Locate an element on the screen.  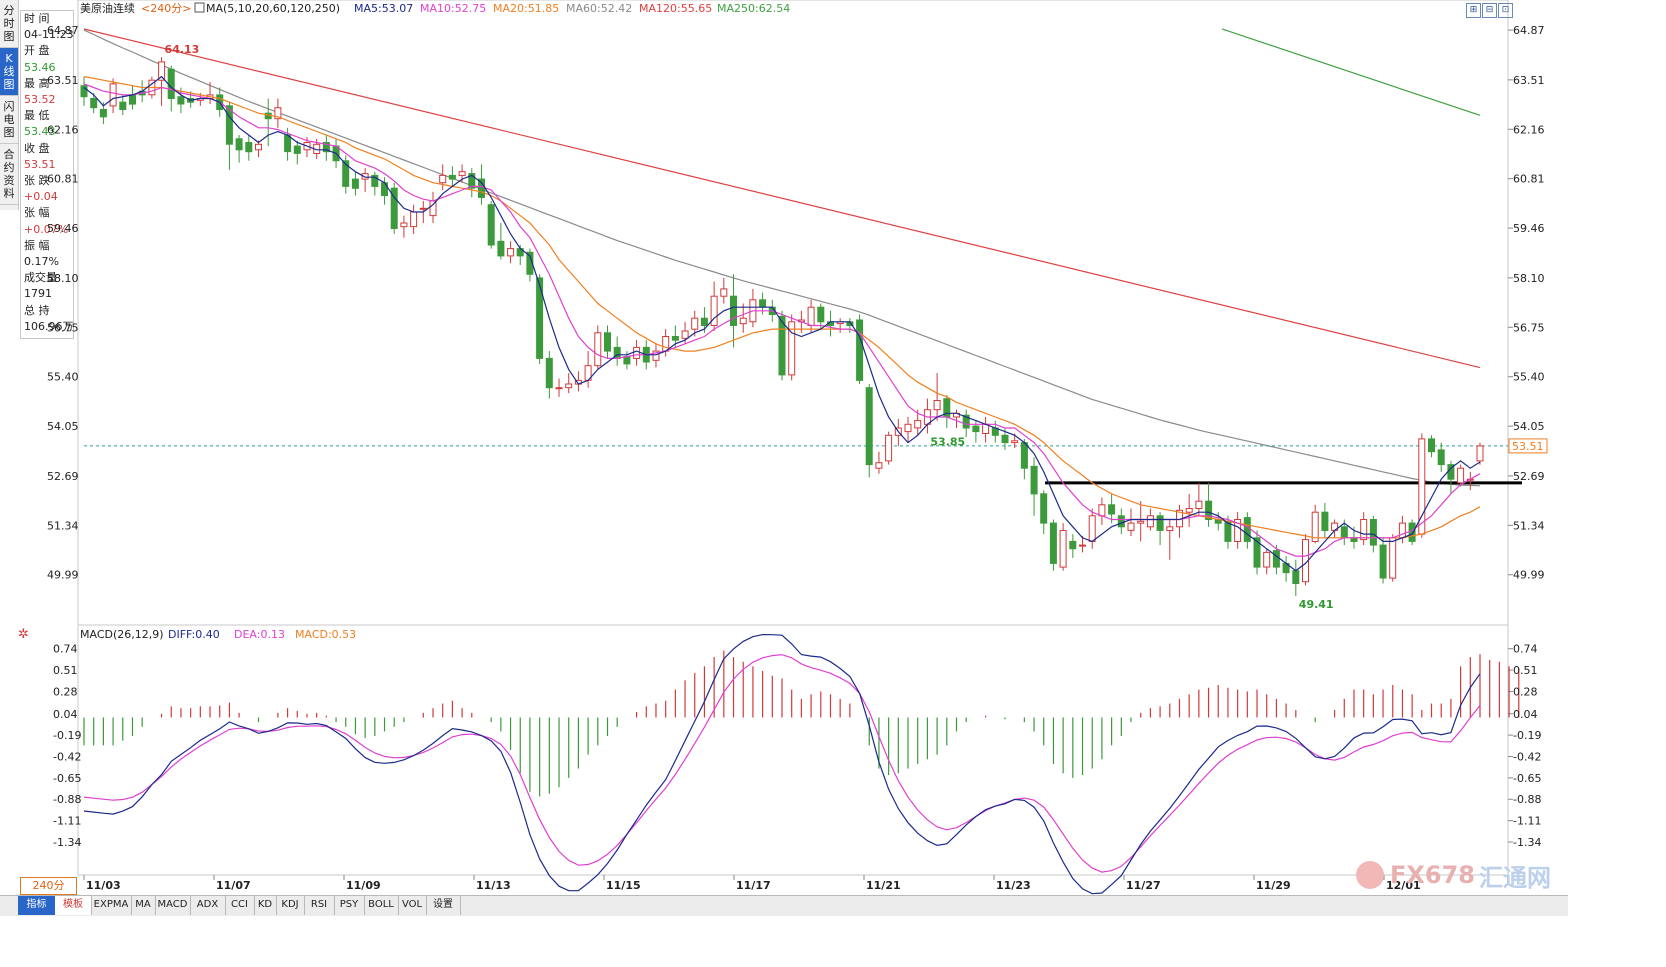
indicator-tab: ADX is located at coordinates (208, 905).